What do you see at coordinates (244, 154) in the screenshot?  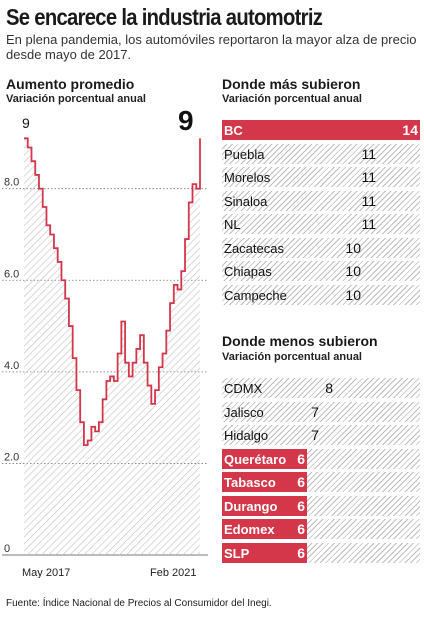 I see `top-state-label: Puebla` at bounding box center [244, 154].